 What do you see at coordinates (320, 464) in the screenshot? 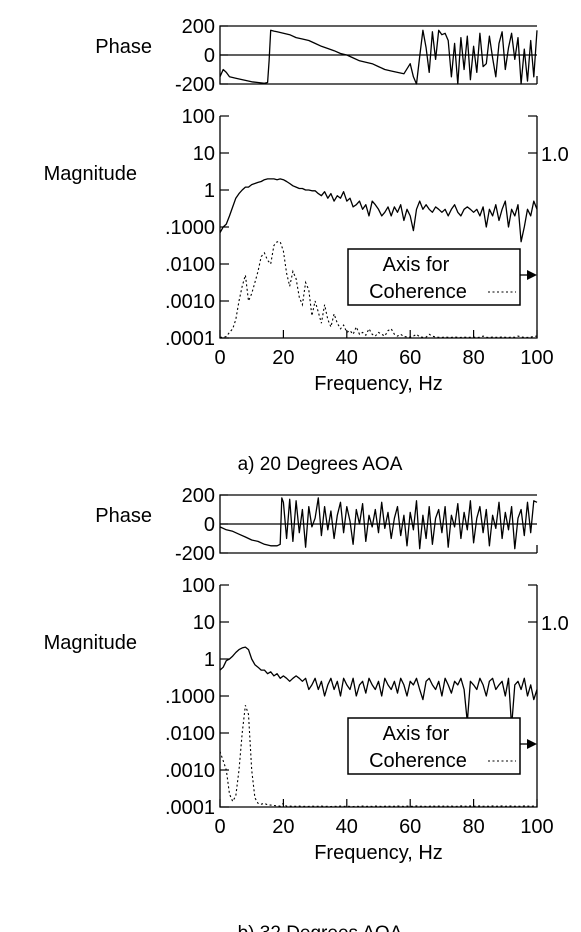
I see `panel-caption: a) 20 Degrees AOA` at bounding box center [320, 464].